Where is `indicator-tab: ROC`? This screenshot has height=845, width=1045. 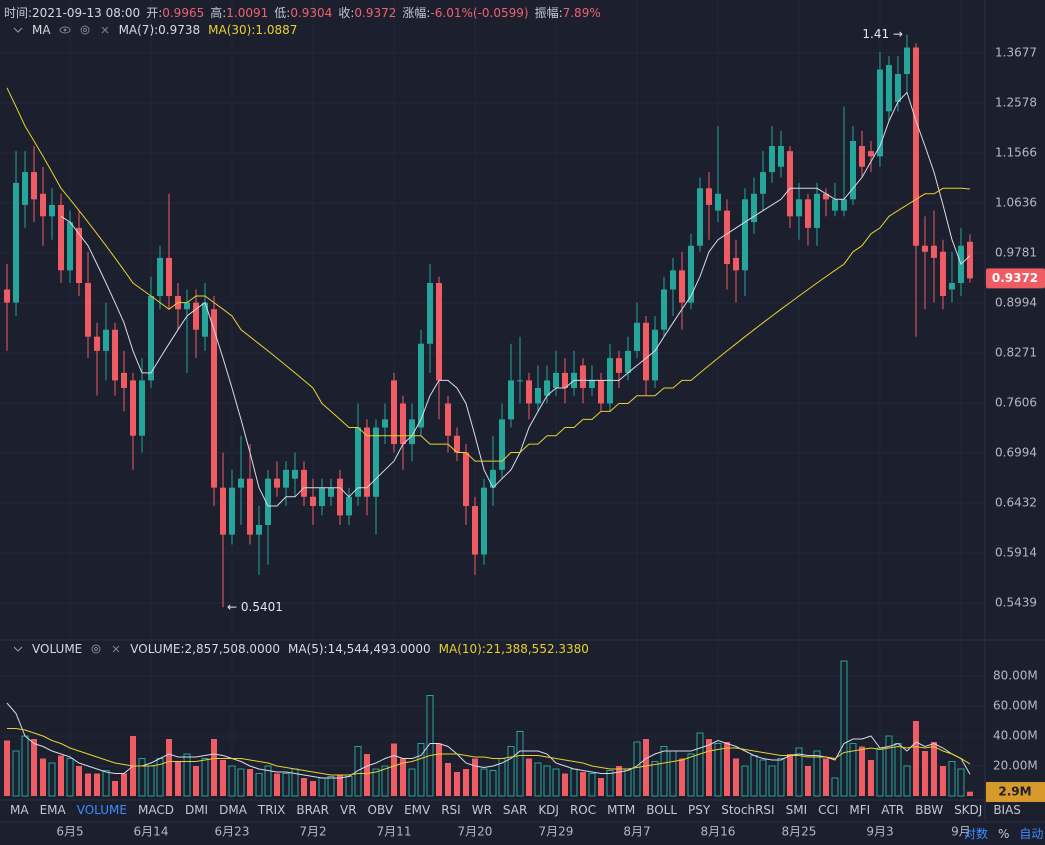
indicator-tab: ROC is located at coordinates (583, 810).